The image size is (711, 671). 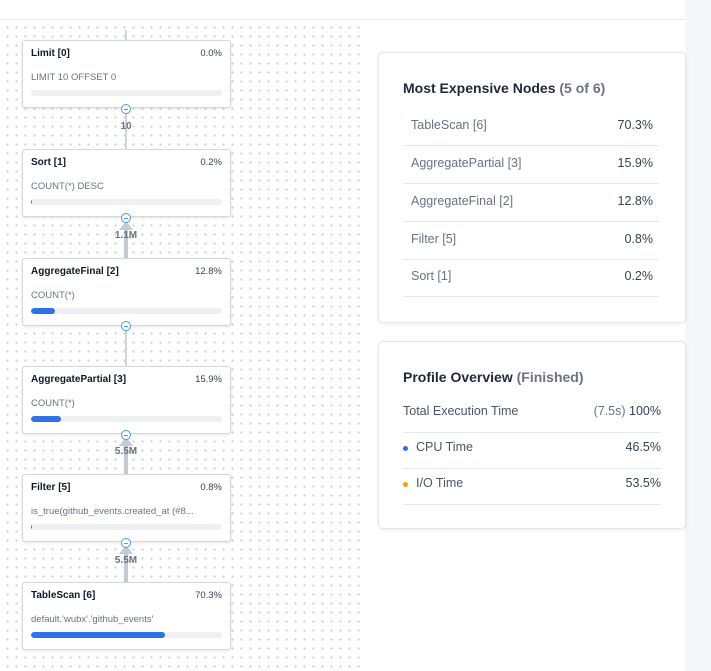 What do you see at coordinates (458, 377) in the screenshot?
I see `card-title-text: Profile Overview` at bounding box center [458, 377].